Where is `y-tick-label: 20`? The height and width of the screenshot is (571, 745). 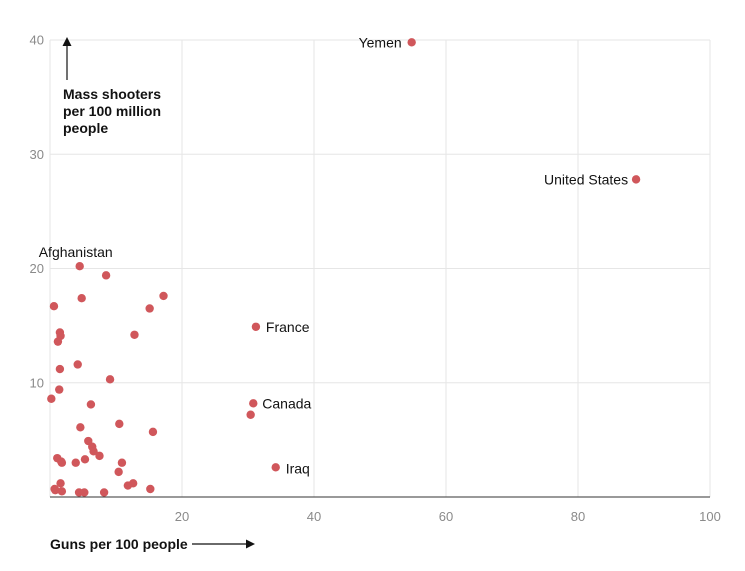 y-tick-label: 20 is located at coordinates (37, 268).